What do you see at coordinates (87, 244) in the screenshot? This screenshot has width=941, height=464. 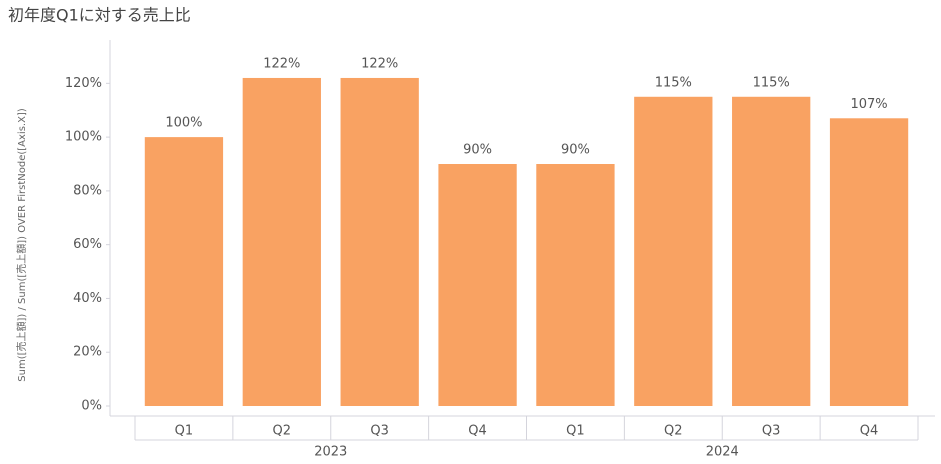 I see `y-tick-label: 60%` at bounding box center [87, 244].